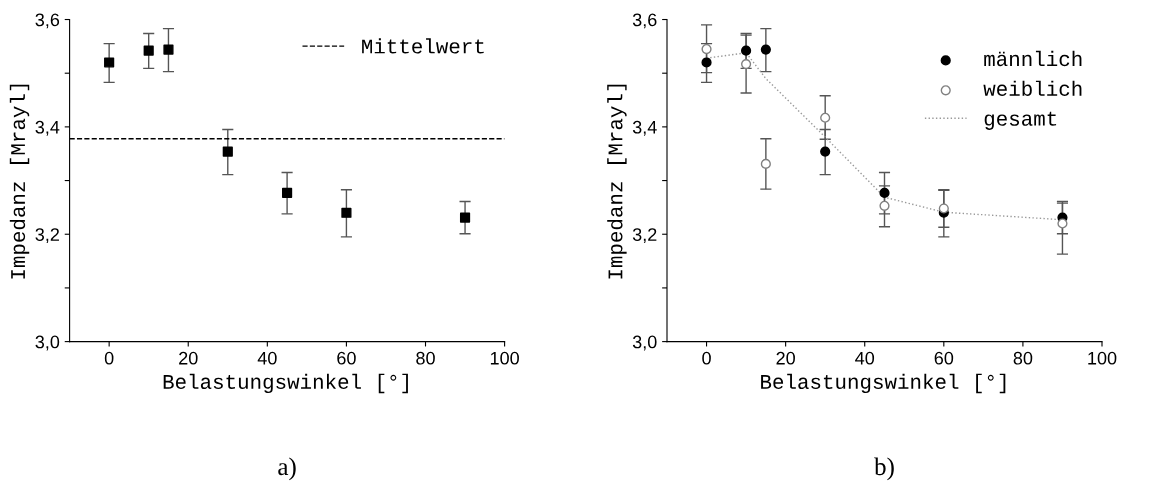 This screenshot has width=1160, height=488. Describe the element at coordinates (1033, 58) in the screenshot. I see `legend-label: männlich` at that location.